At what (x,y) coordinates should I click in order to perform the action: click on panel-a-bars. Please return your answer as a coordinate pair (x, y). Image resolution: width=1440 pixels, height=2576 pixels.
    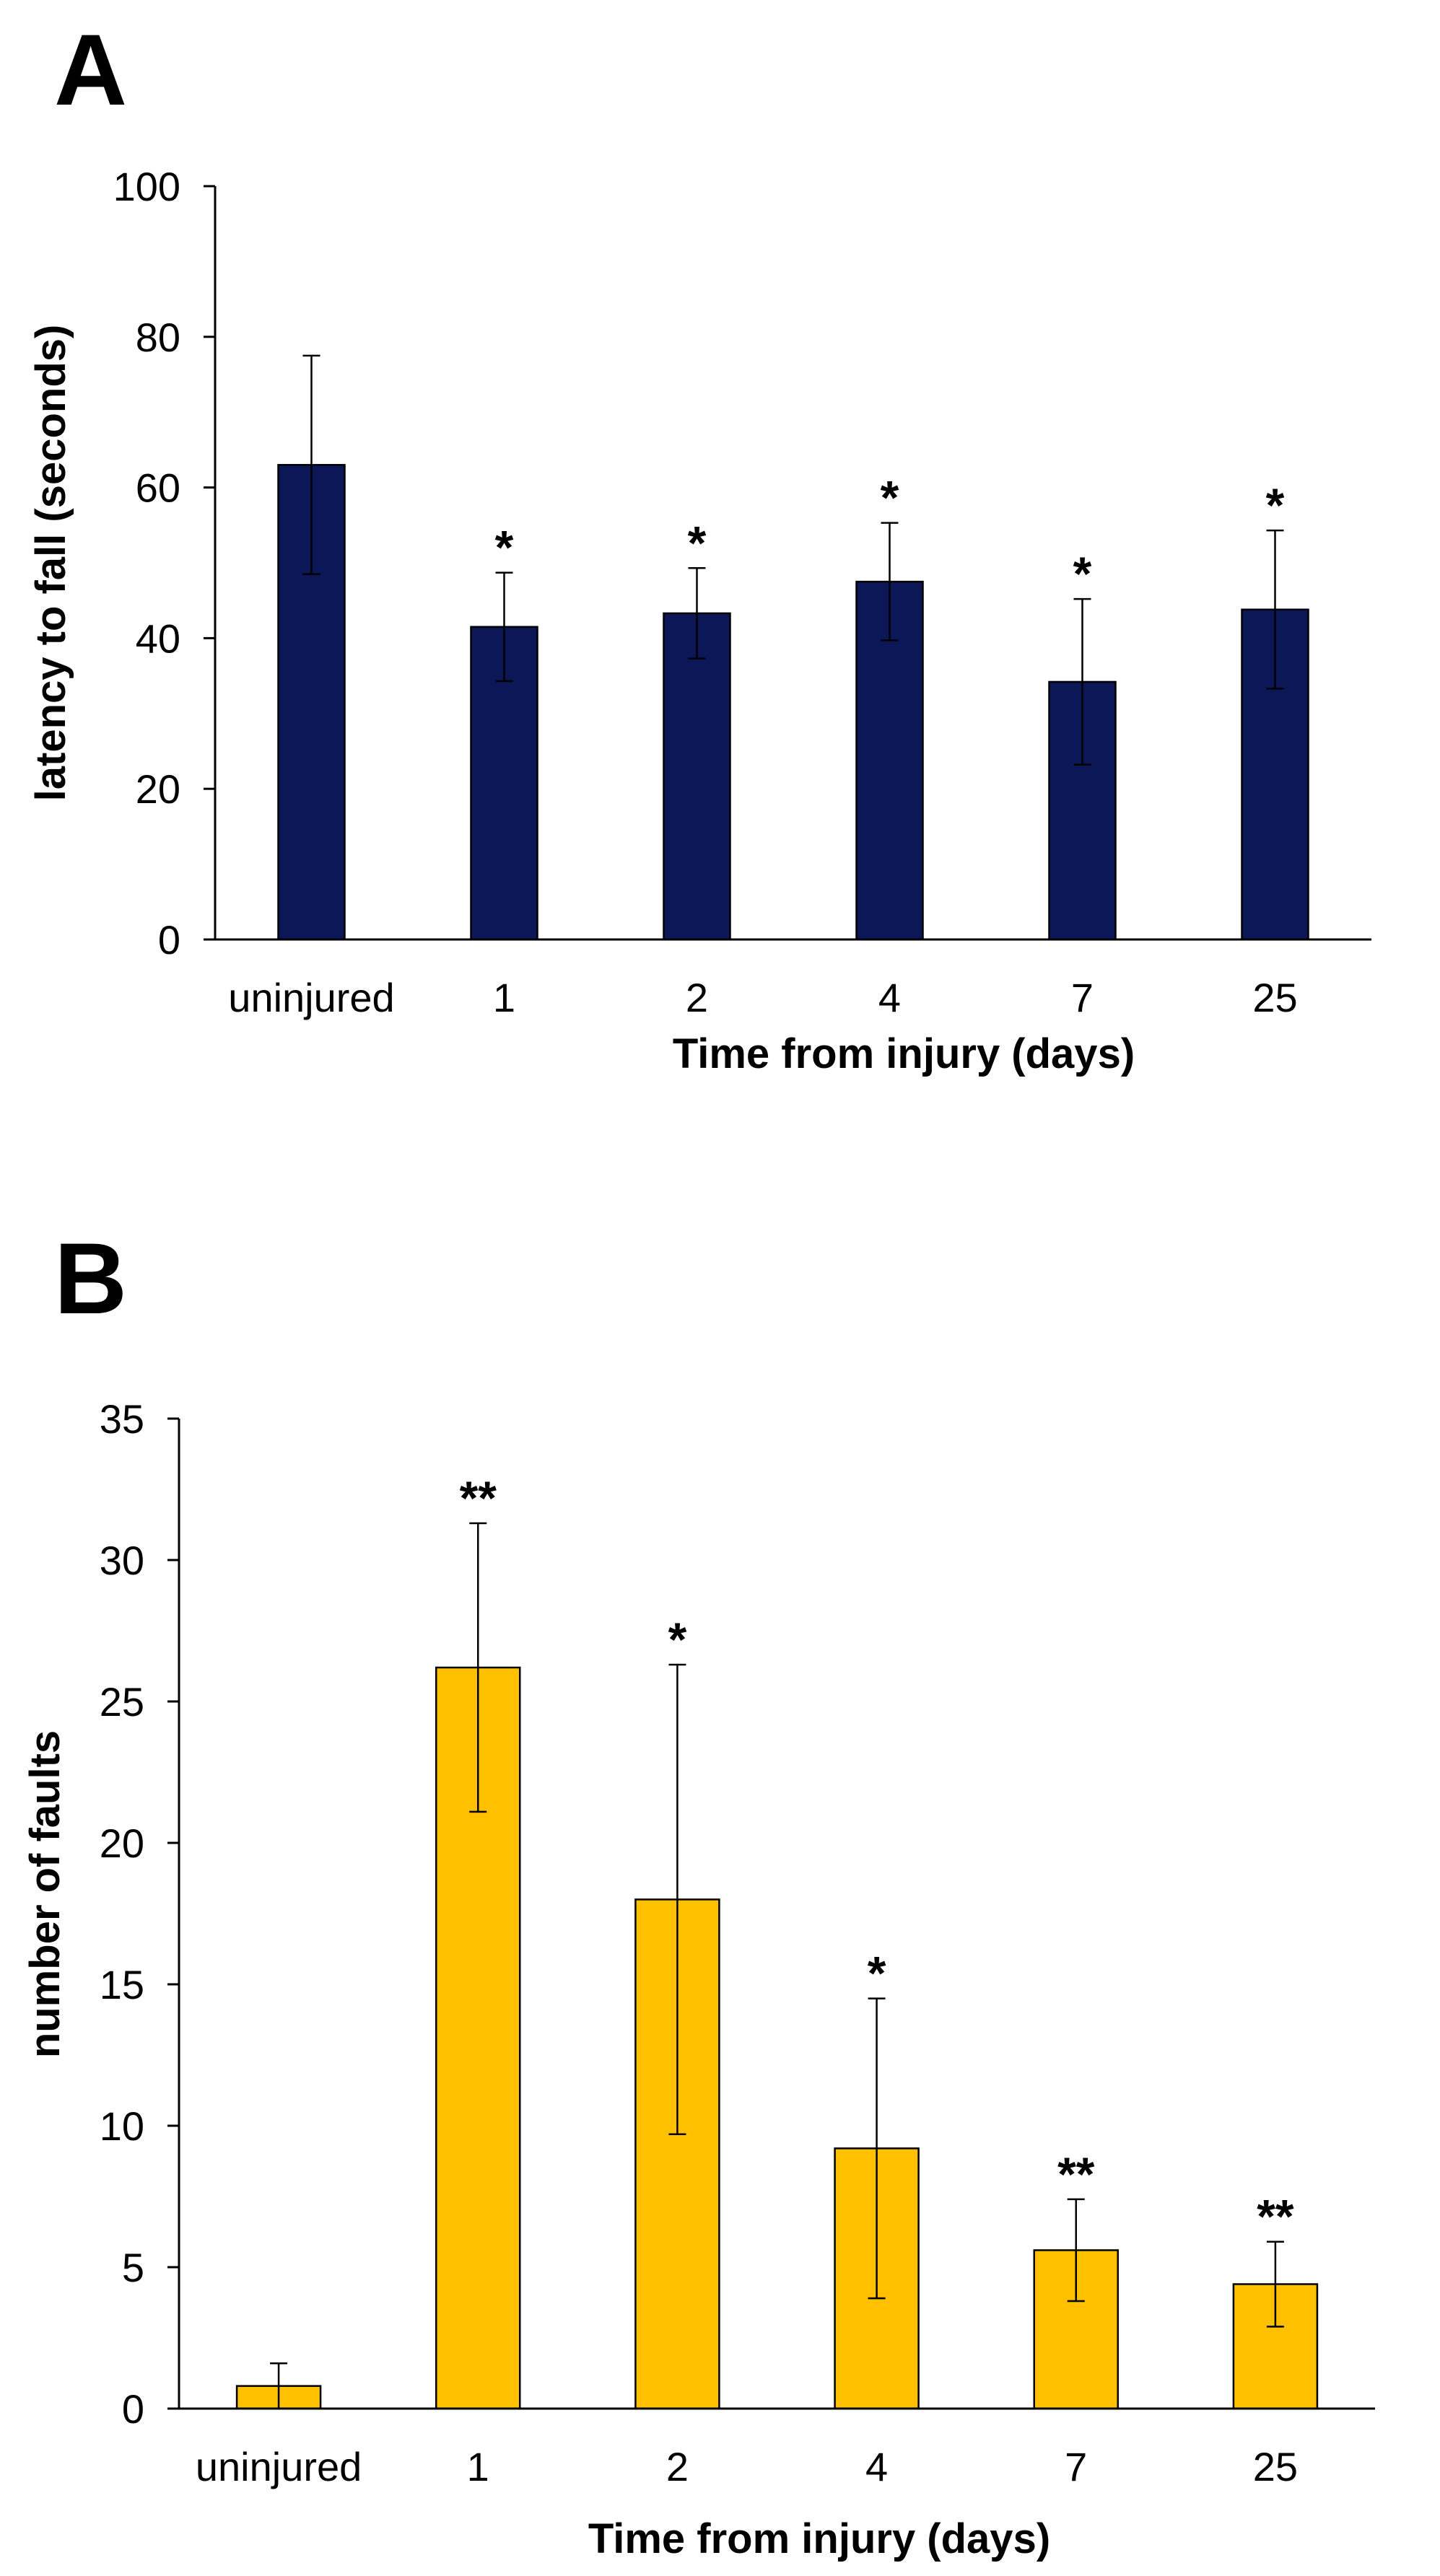
    Looking at the image, I should click on (793, 702).